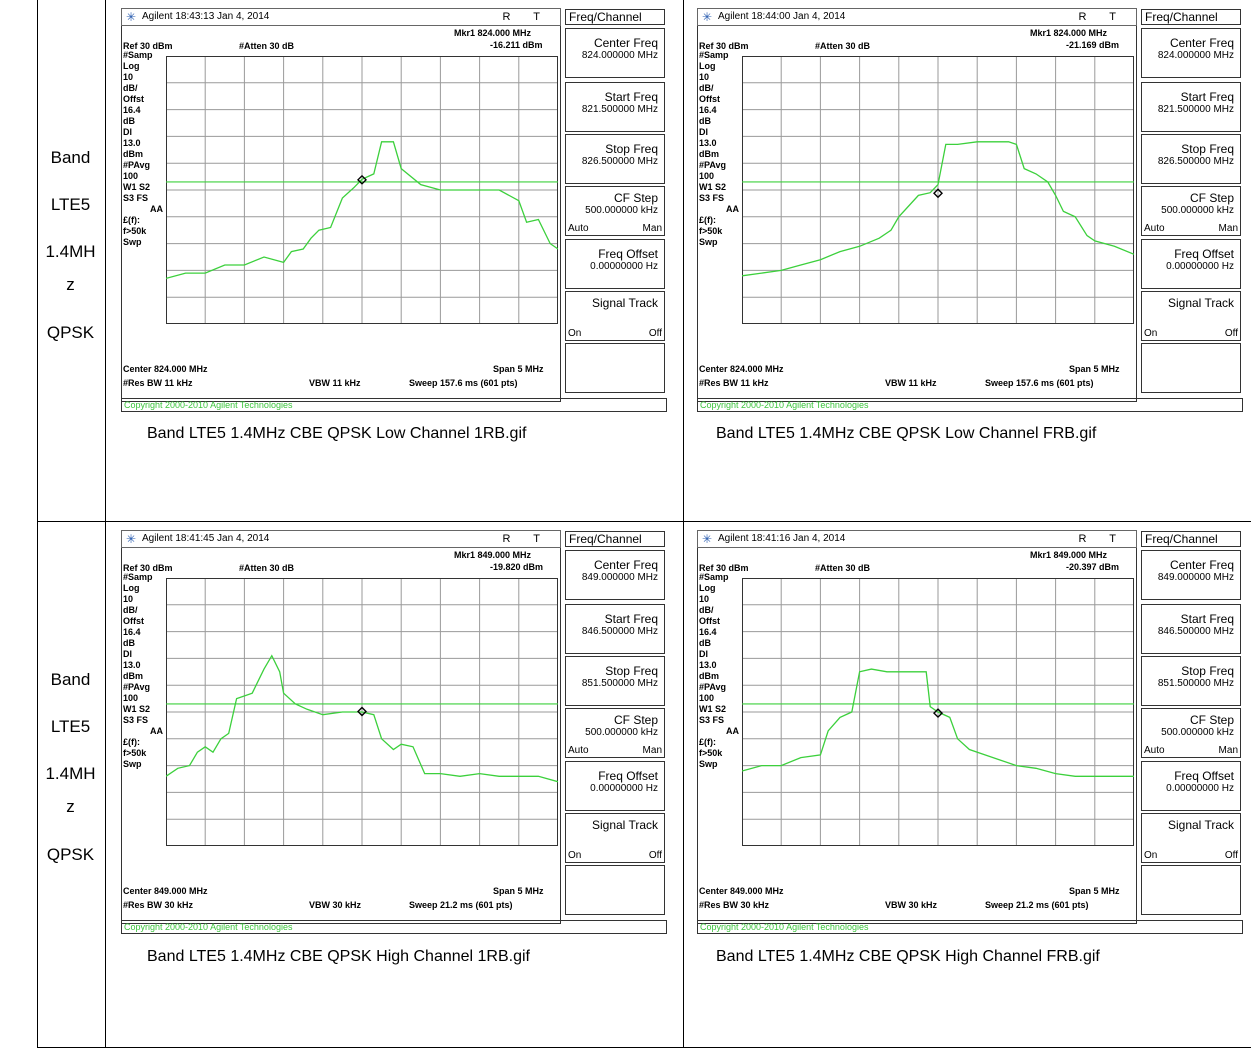  What do you see at coordinates (526, 17) in the screenshot?
I see `remote-trigger-indicator: R T` at bounding box center [526, 17].